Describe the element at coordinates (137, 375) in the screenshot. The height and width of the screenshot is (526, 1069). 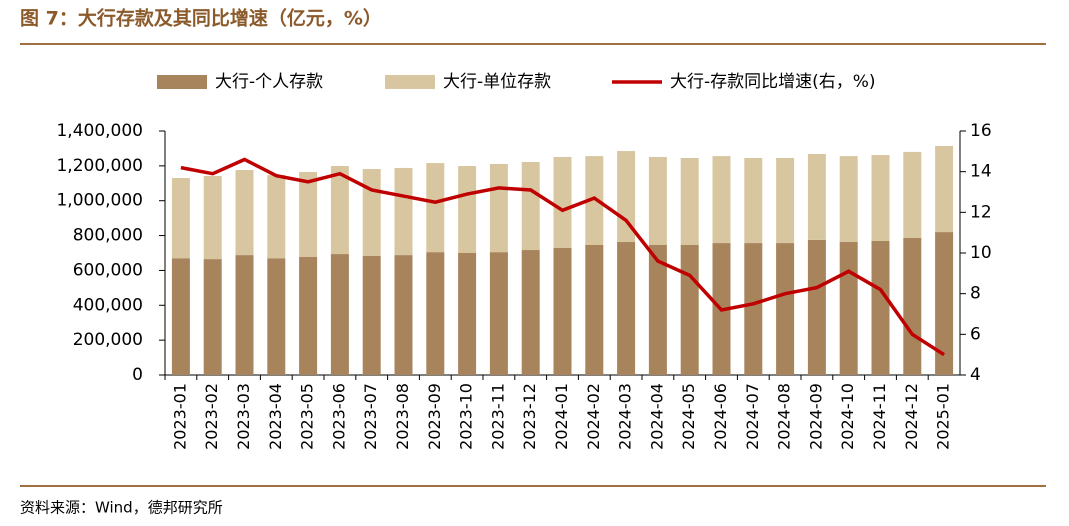
I see `y-tick-label: 0` at that location.